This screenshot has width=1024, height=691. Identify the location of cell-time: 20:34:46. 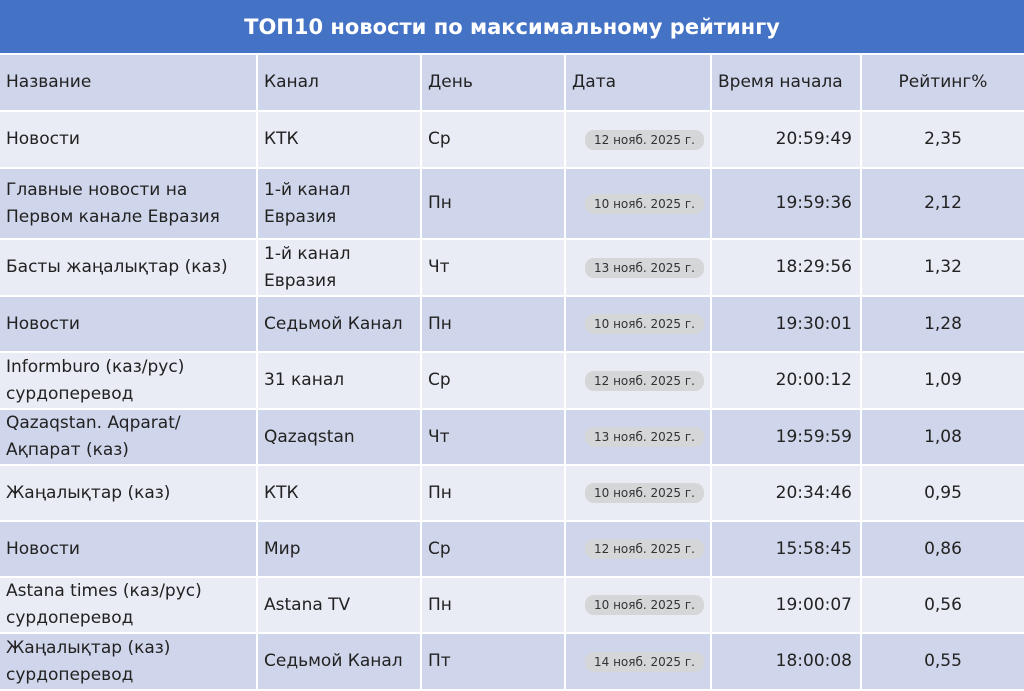
(787, 493).